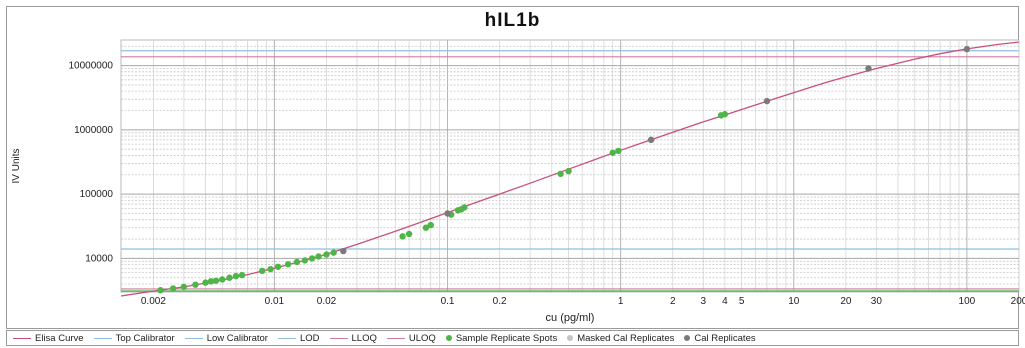 This screenshot has width=1025, height=348. Describe the element at coordinates (16, 165) in the screenshot. I see `y-axis-label: IV Units` at that location.